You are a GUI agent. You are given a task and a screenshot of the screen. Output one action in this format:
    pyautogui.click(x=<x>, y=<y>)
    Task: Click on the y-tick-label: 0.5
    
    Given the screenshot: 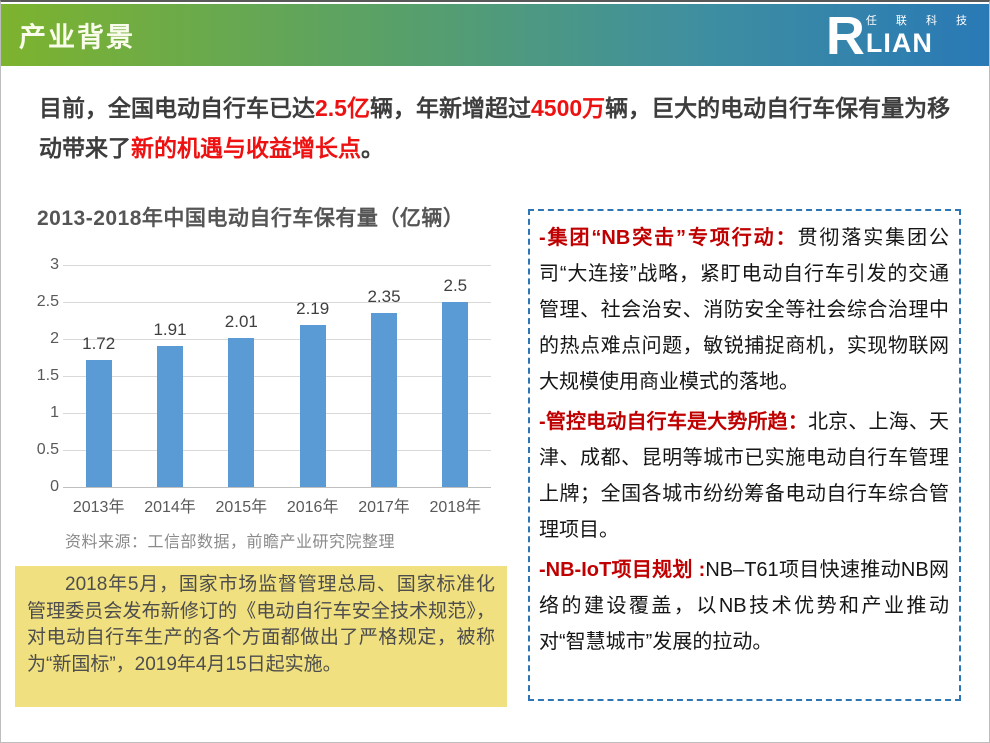 What is the action you would take?
    pyautogui.click(x=47, y=449)
    